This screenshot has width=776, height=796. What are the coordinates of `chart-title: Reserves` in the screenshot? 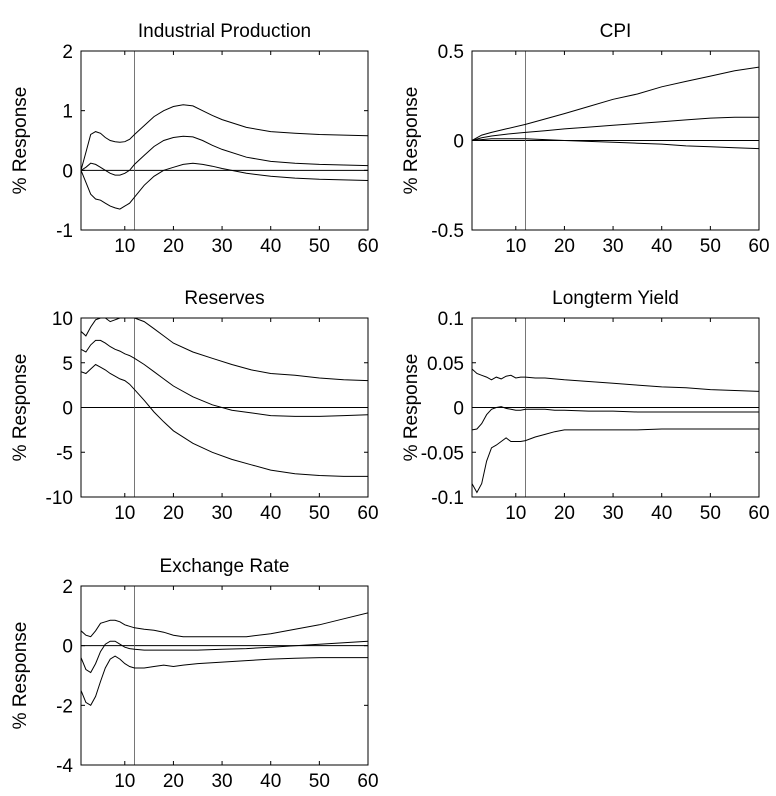 It's located at (224, 298).